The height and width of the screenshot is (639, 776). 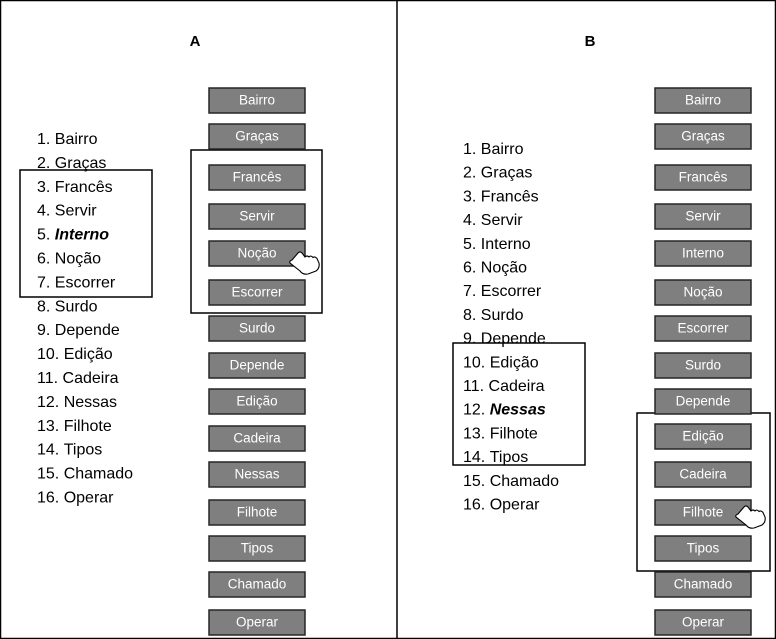 I want to click on panel-title: B, so click(x=590, y=41).